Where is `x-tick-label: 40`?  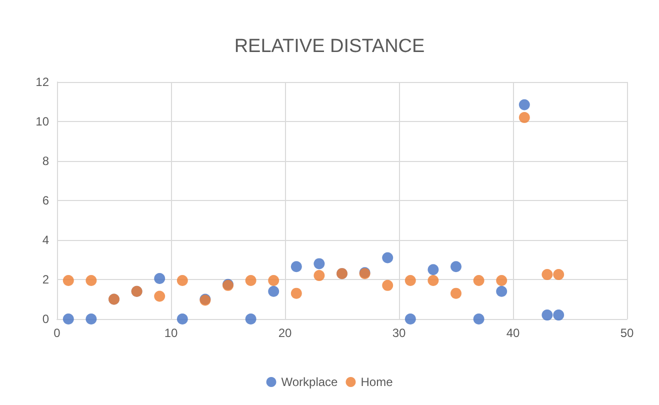 x-tick-label: 40 is located at coordinates (513, 333).